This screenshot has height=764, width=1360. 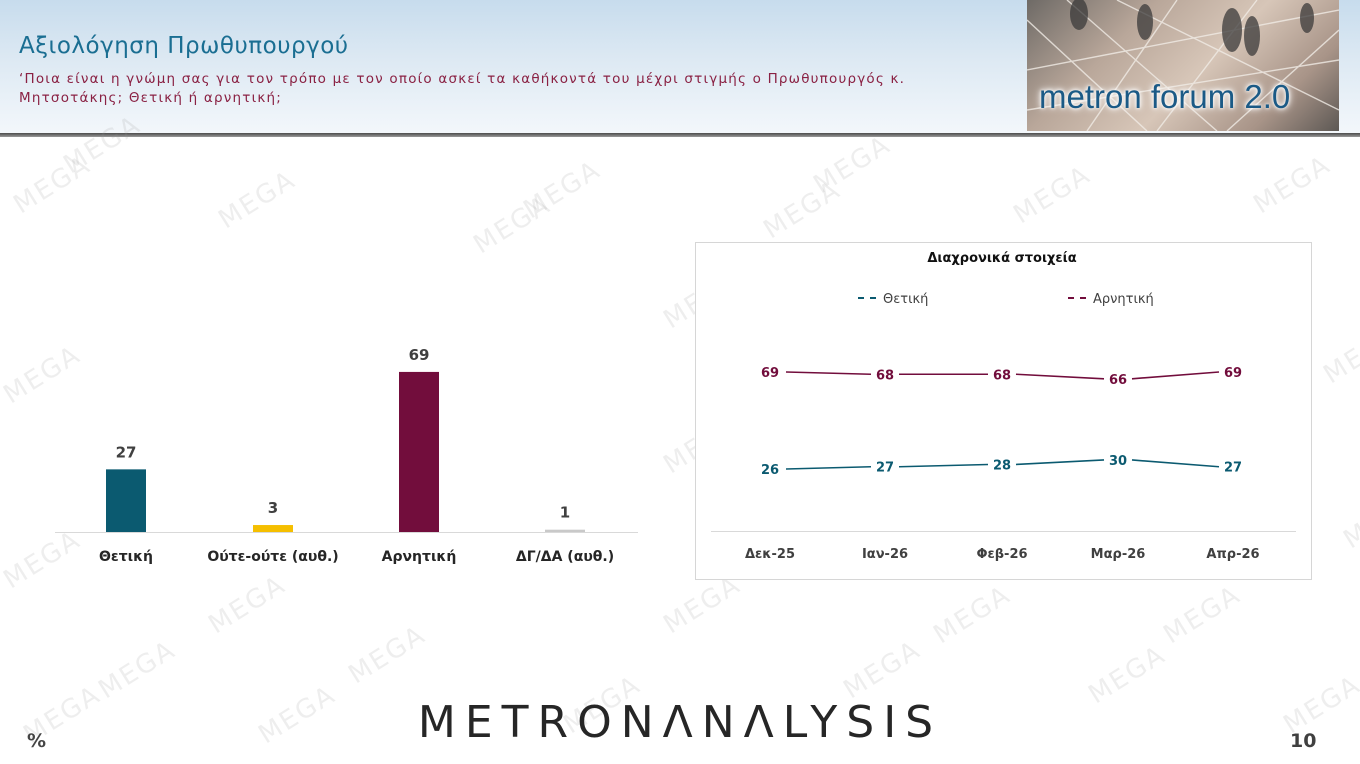 I want to click on bar-value-label: 27, so click(x=126, y=452).